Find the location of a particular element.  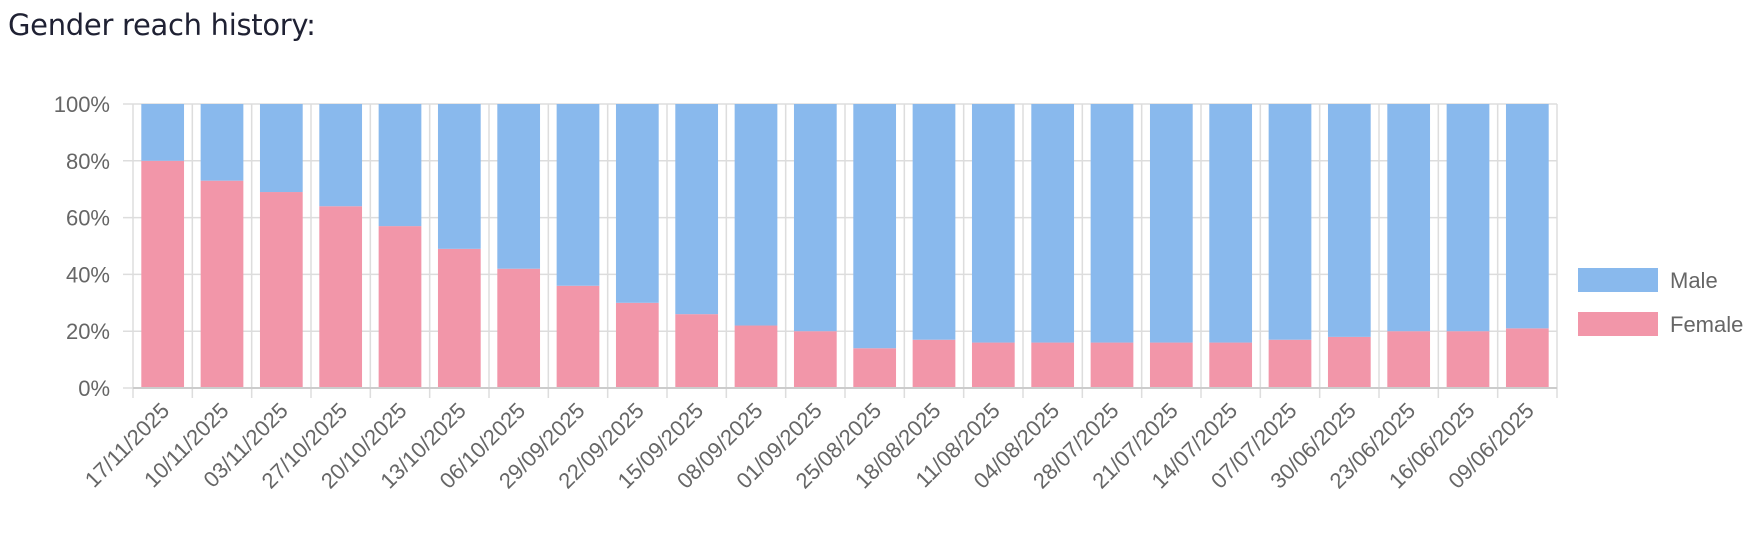

legend-swatch-male is located at coordinates (1618, 280).